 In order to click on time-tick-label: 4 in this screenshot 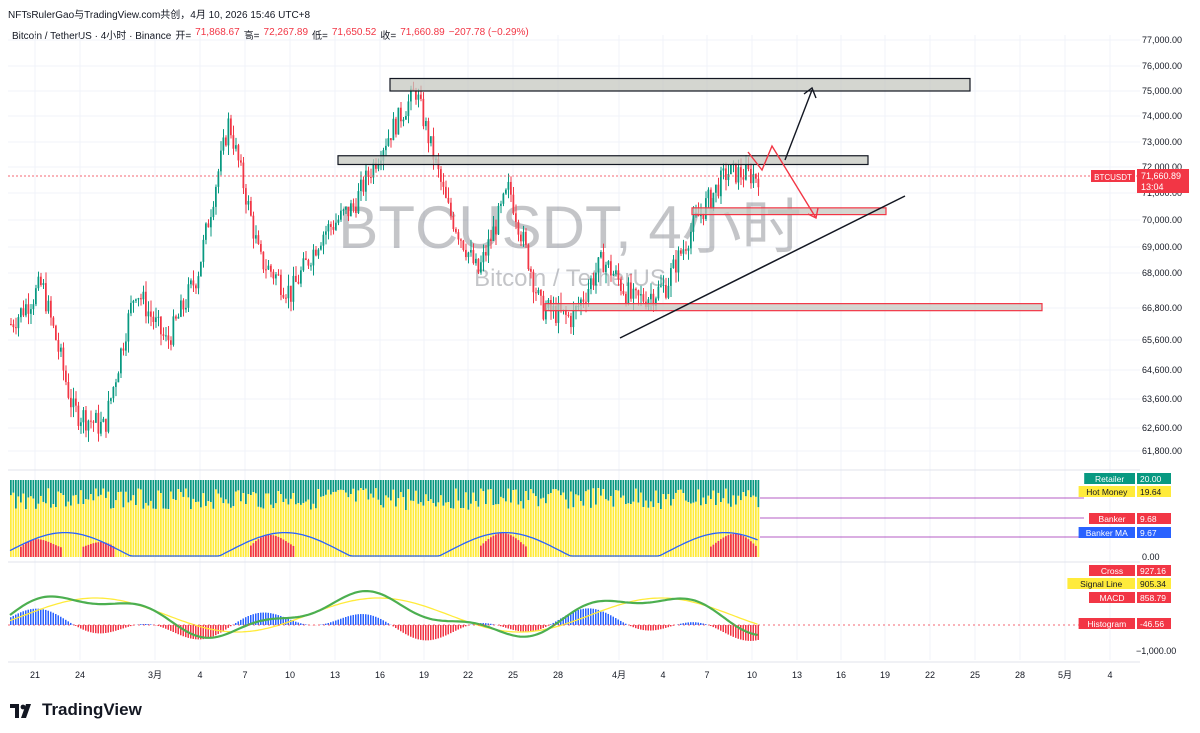, I will do `click(1109, 675)`.